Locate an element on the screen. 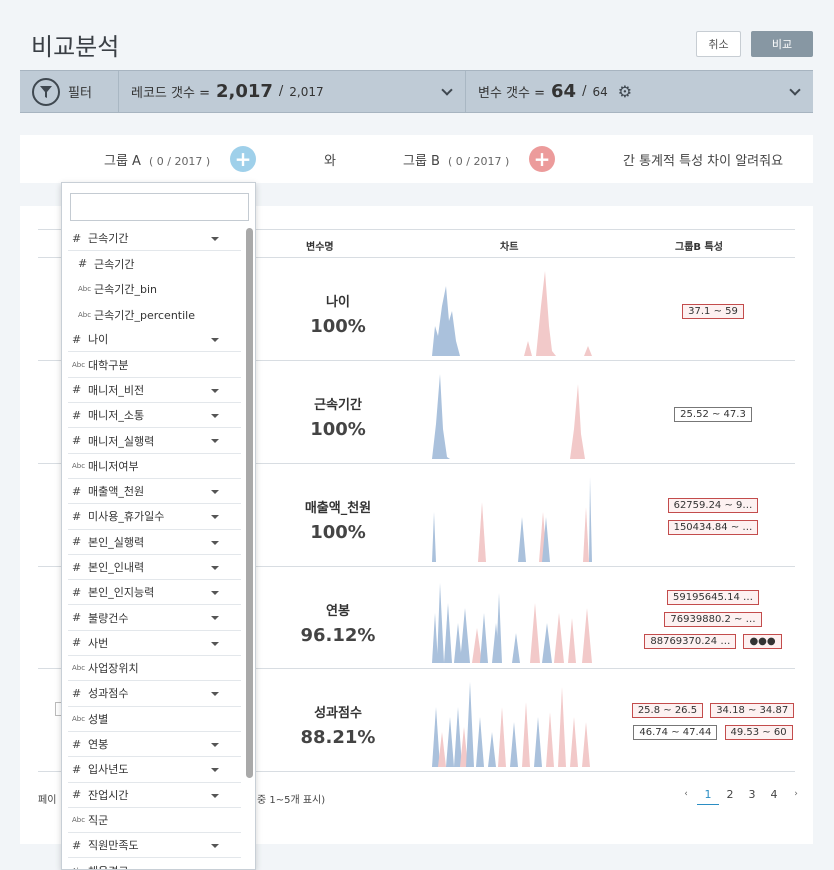 The image size is (834, 870). variable-list-item: # 본인_인지능력 is located at coordinates (154, 593).